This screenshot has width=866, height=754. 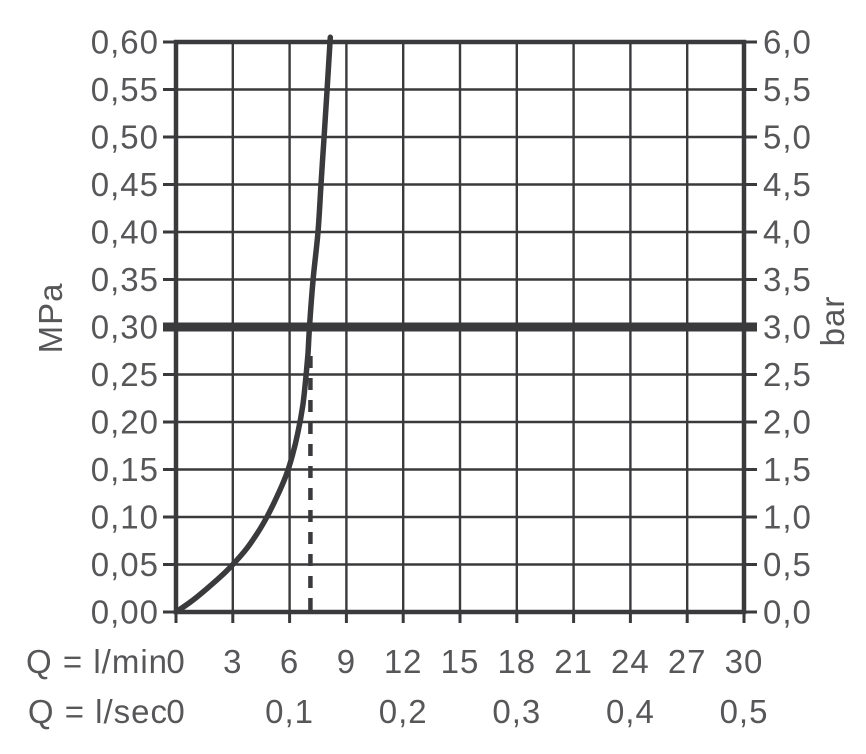 I want to click on y-right-tick-label: 4,0, so click(x=787, y=232).